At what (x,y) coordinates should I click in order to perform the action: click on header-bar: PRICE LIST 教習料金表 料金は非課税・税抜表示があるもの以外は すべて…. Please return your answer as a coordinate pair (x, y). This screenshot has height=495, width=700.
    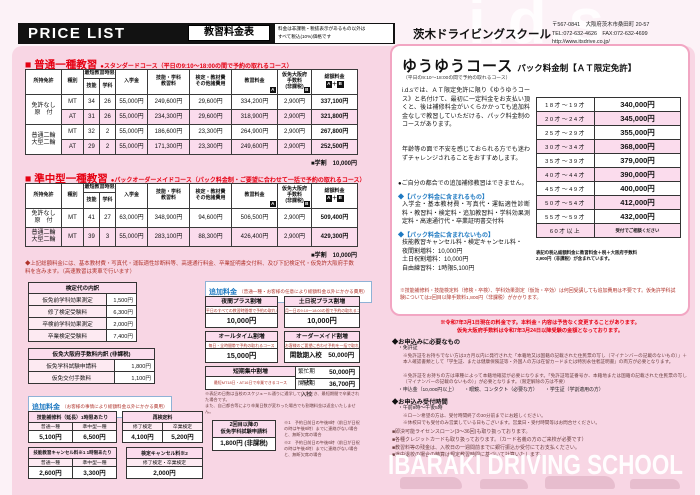
    Looking at the image, I should click on (206, 33).